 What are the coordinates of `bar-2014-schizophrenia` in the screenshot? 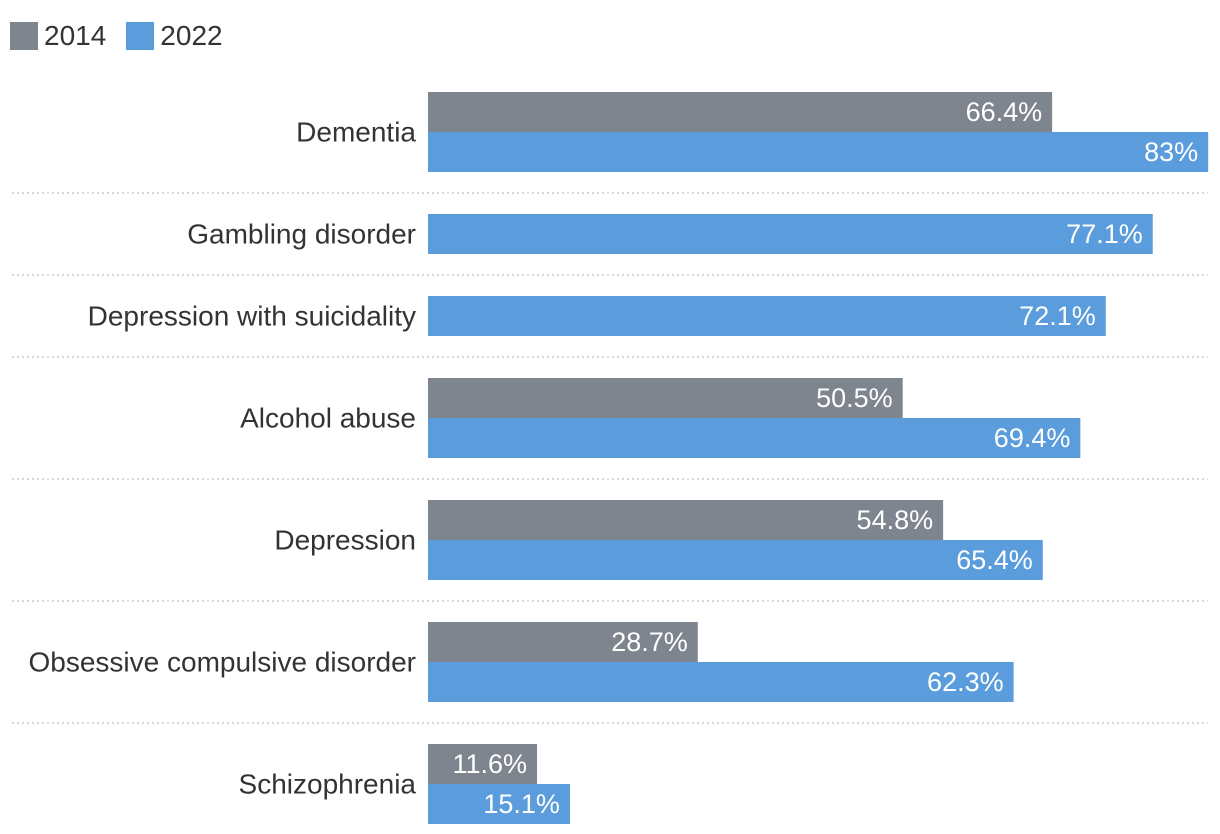 It's located at (483, 764).